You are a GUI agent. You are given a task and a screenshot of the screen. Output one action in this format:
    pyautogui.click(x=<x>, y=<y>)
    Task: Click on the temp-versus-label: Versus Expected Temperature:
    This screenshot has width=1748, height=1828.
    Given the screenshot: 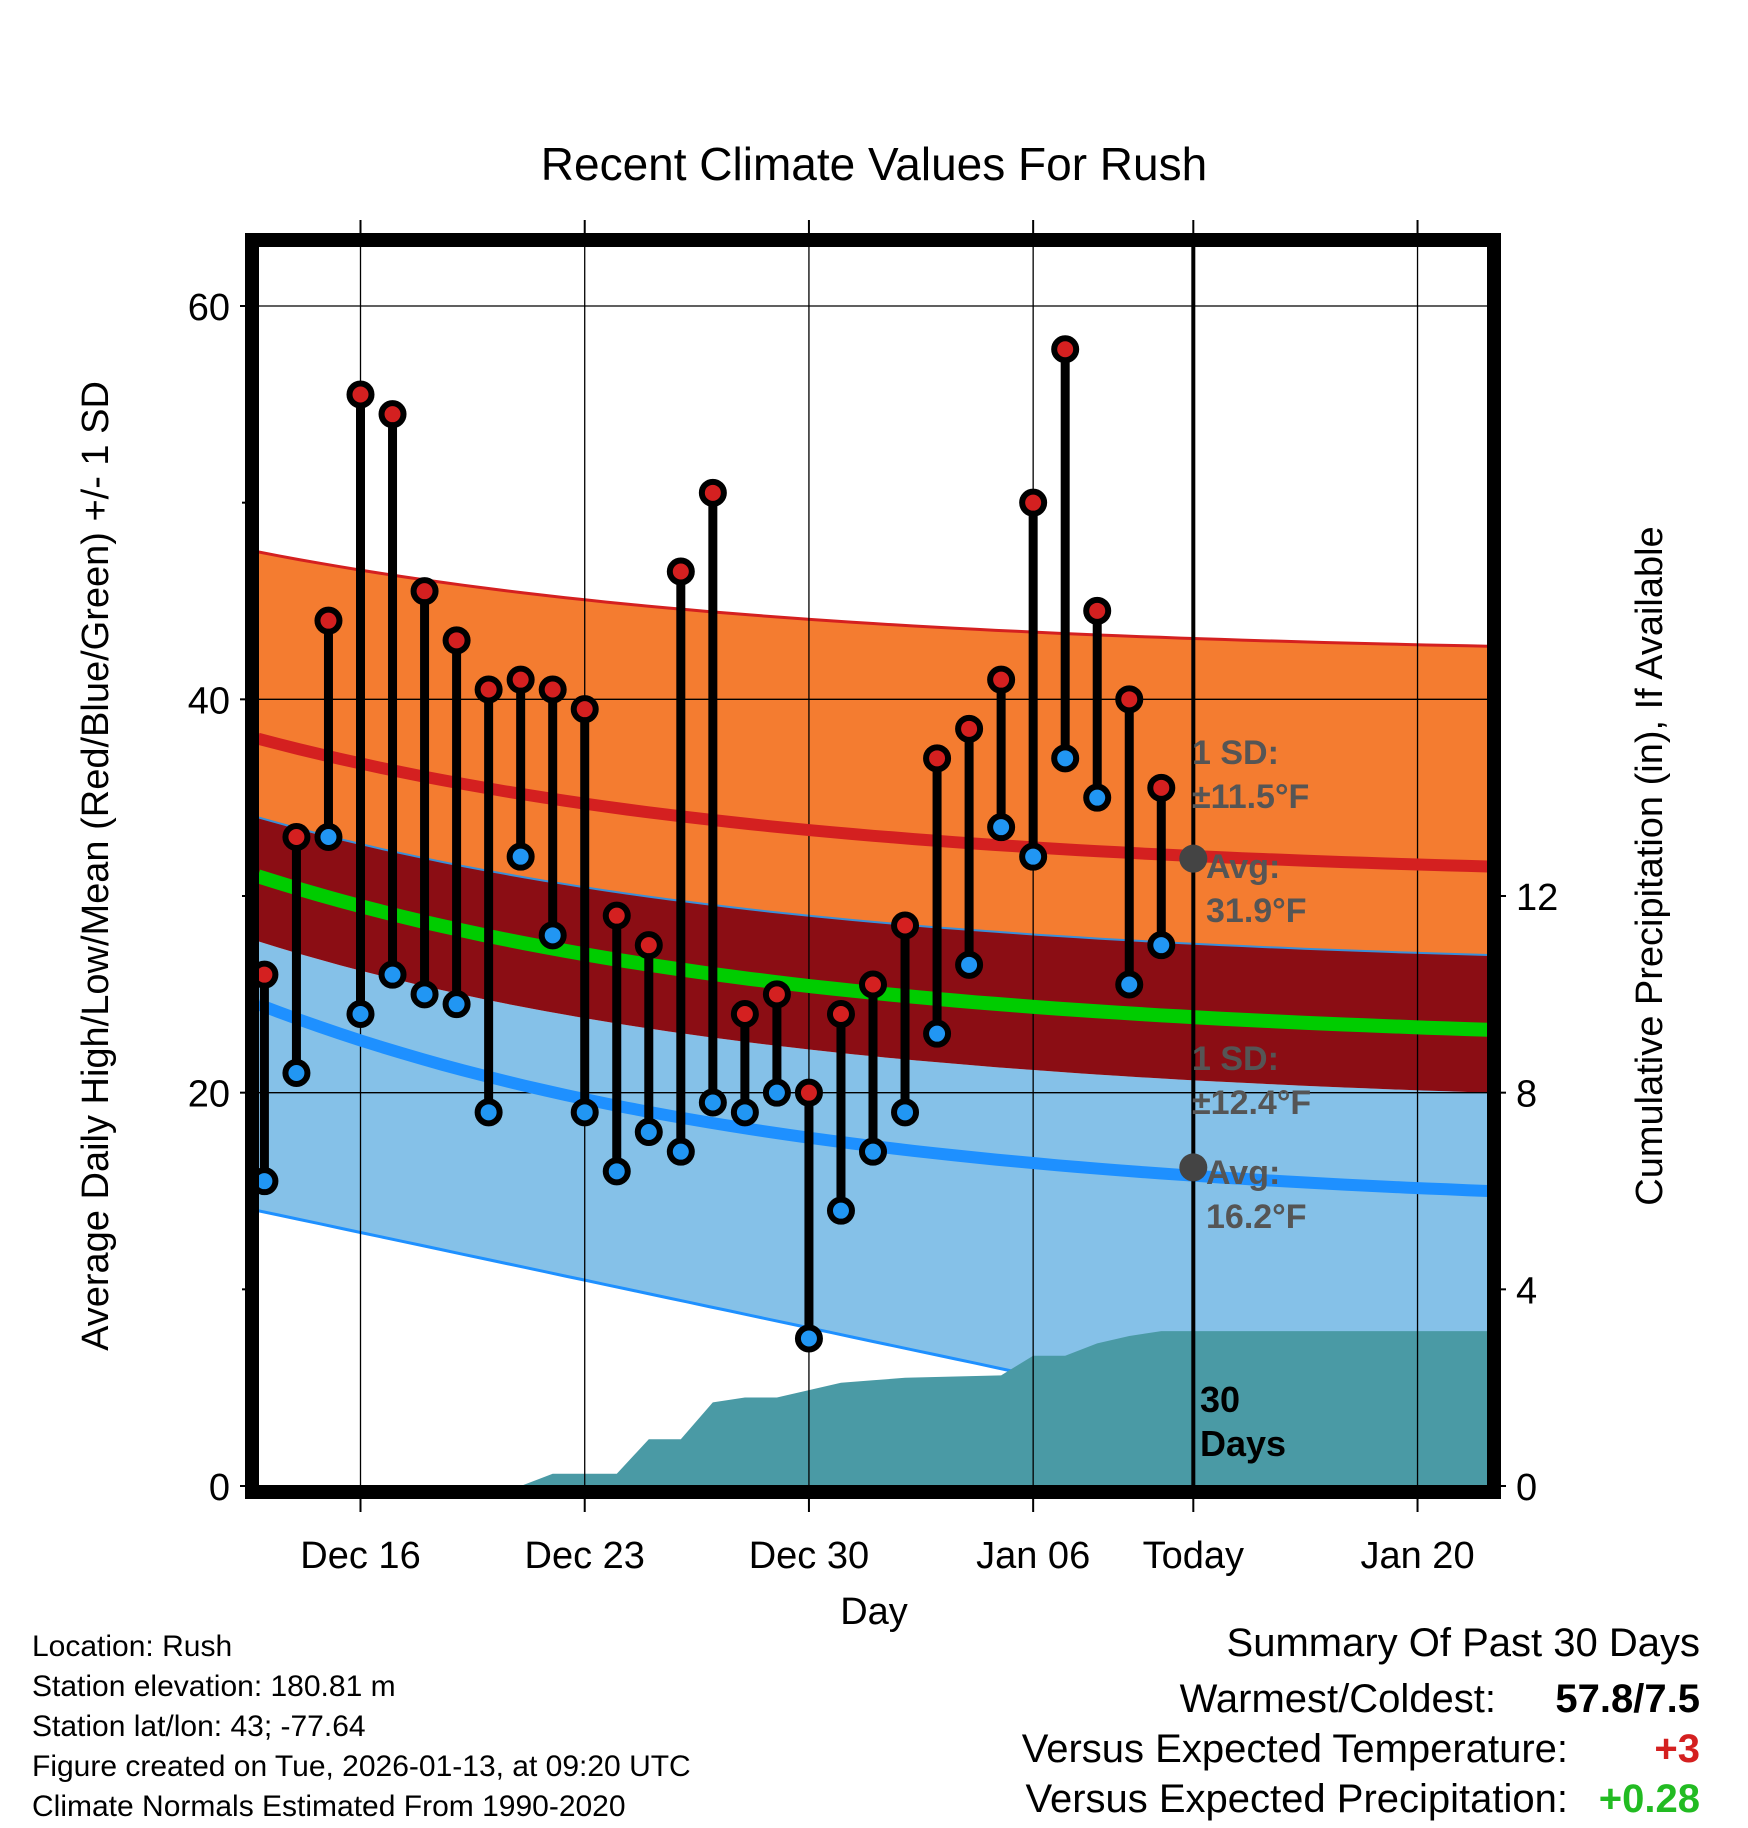 What is the action you would take?
    pyautogui.click(x=1295, y=1749)
    